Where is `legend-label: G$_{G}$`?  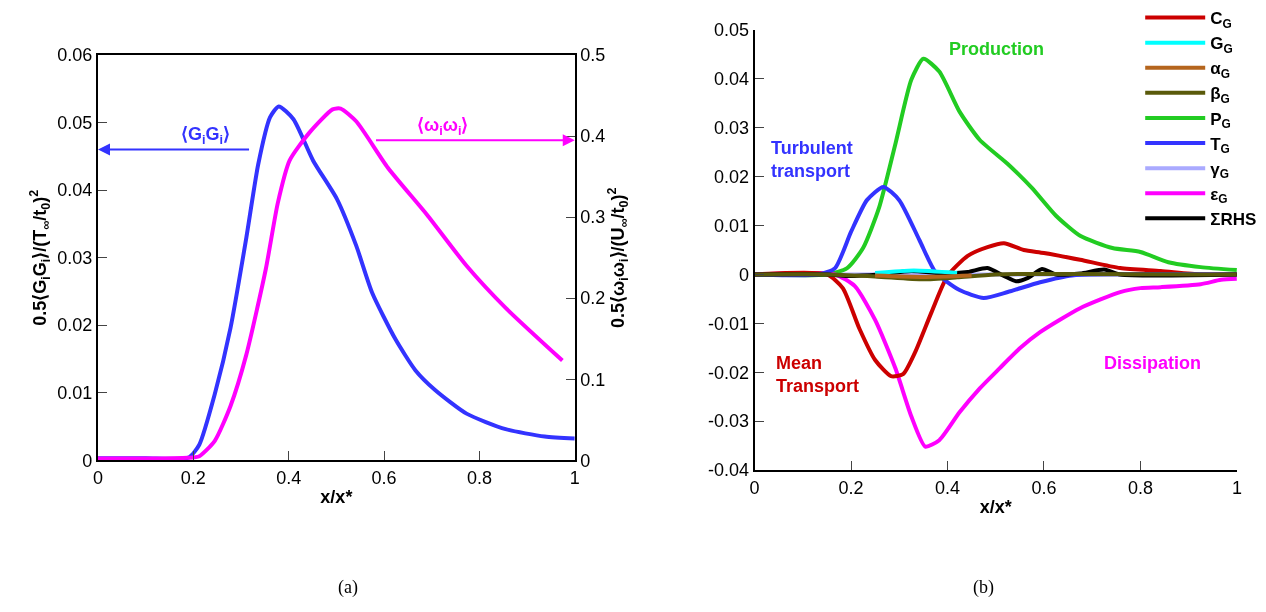 legend-label: G$_{G}$ is located at coordinates (1221, 45).